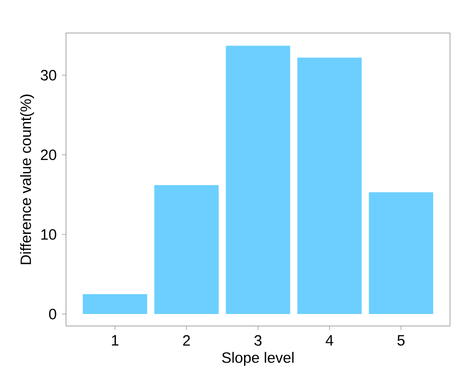  Describe the element at coordinates (186, 340) in the screenshot. I see `x-tick-label: 2` at that location.